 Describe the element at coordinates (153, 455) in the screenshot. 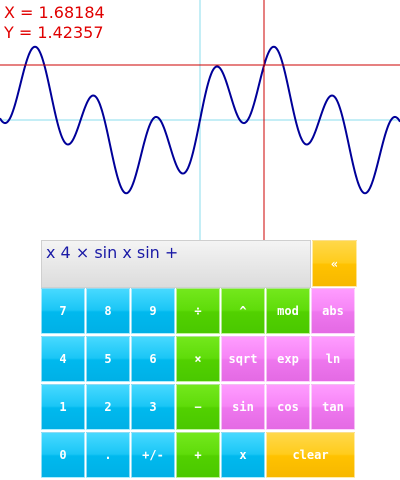

I see `negate-button: +/-` at that location.